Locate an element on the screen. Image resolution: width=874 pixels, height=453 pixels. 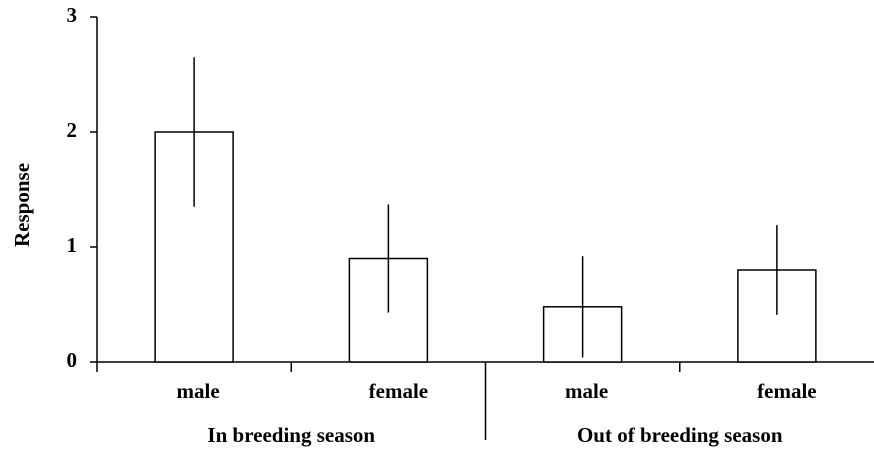
y-tick-label: 1 is located at coordinates (72, 245).